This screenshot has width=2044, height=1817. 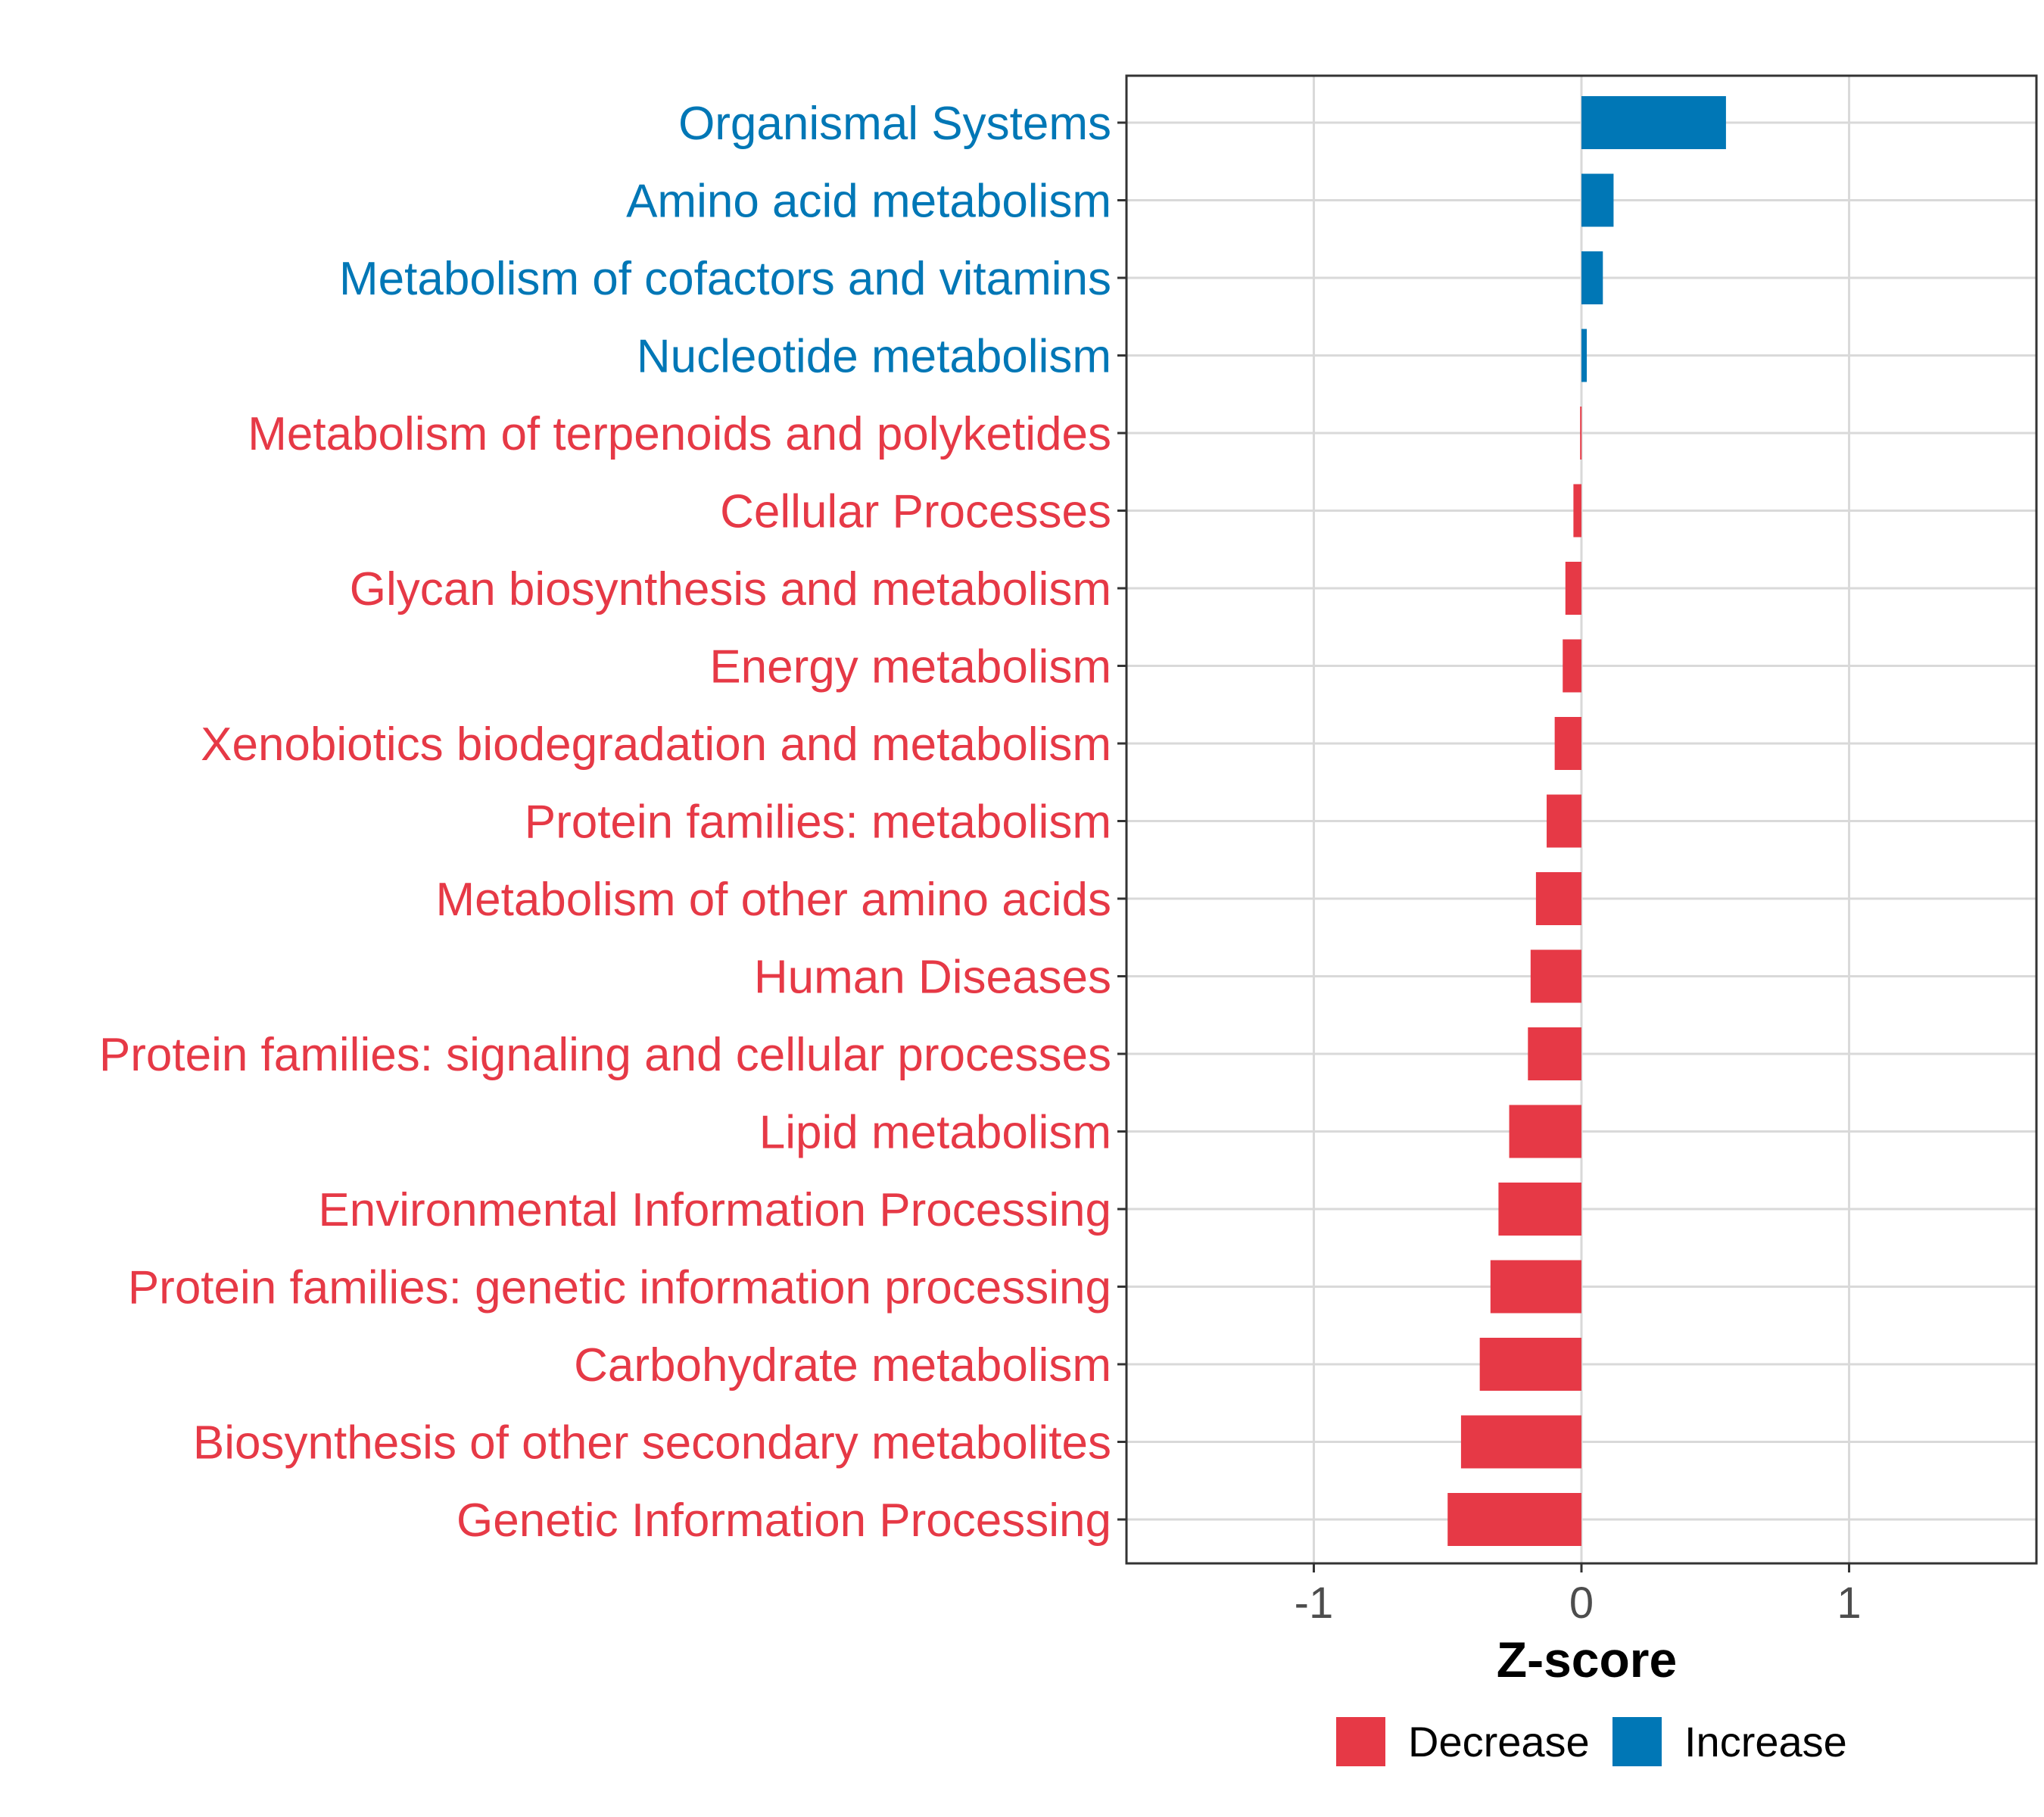 What do you see at coordinates (933, 978) in the screenshot?
I see `category-label: Human Diseases` at bounding box center [933, 978].